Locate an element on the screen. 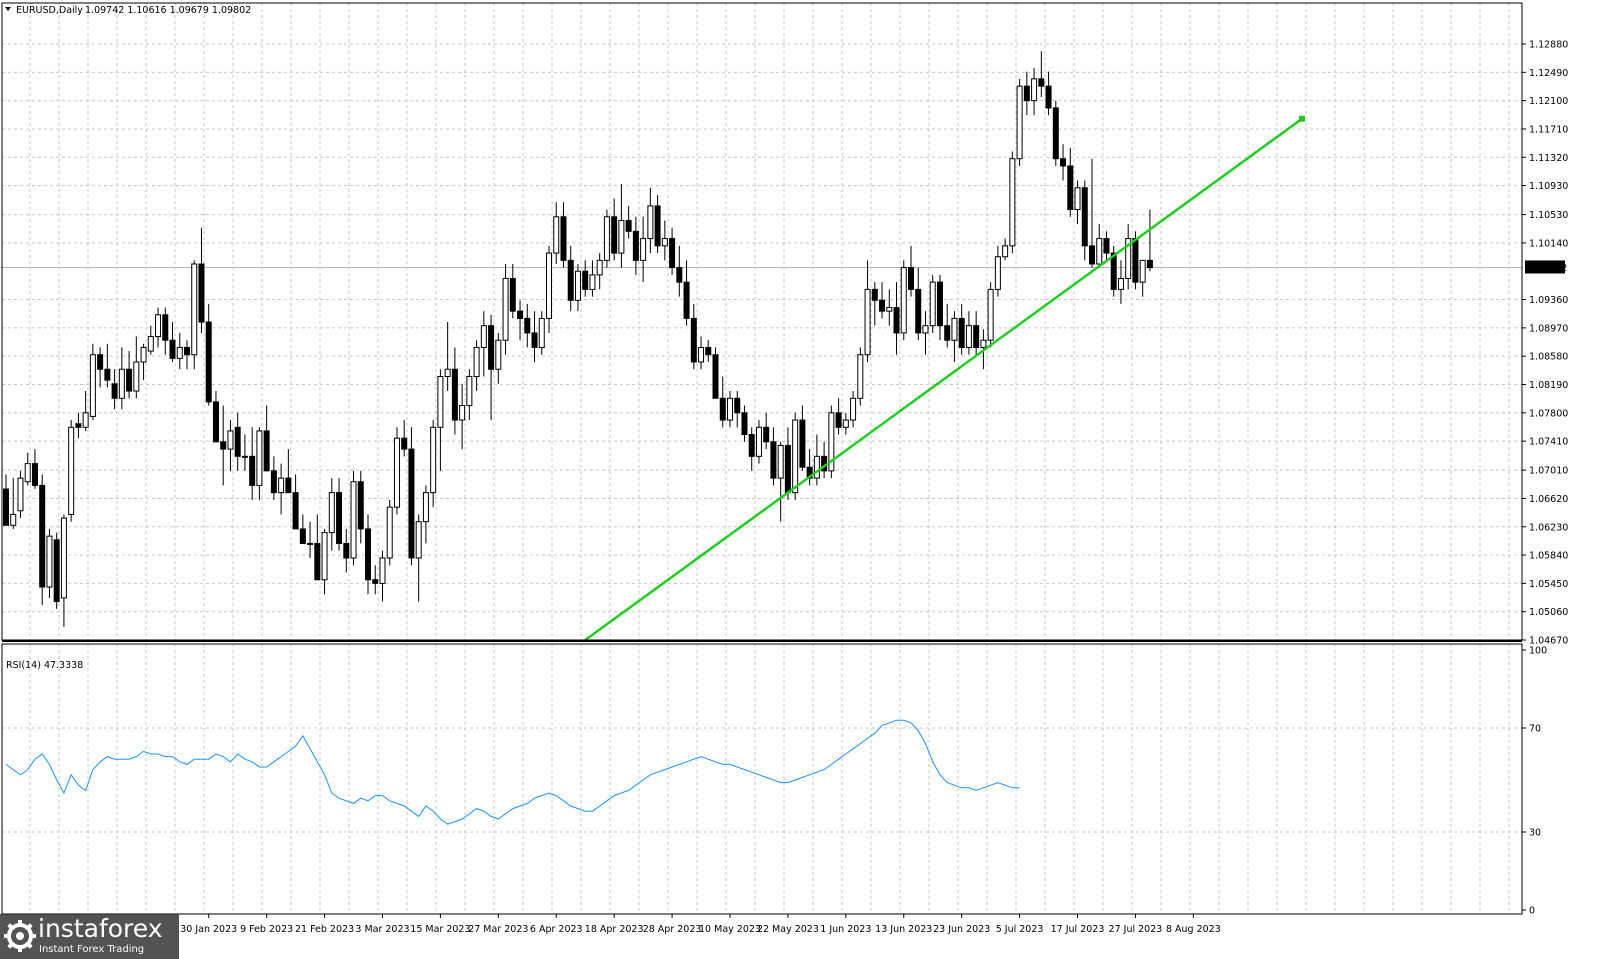 This screenshot has width=1600, height=959. price-tick-label: 1.05450 is located at coordinates (1548, 584).